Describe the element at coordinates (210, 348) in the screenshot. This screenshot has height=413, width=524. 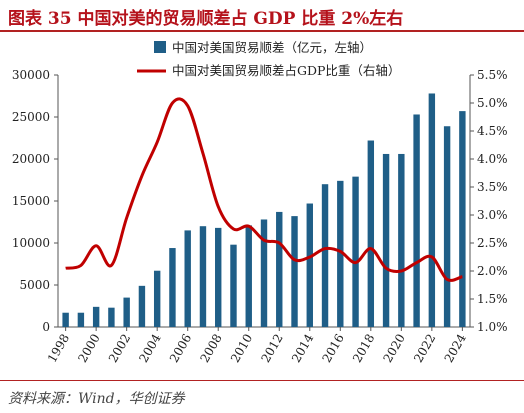
I see `x-tick-label: 2008` at that location.